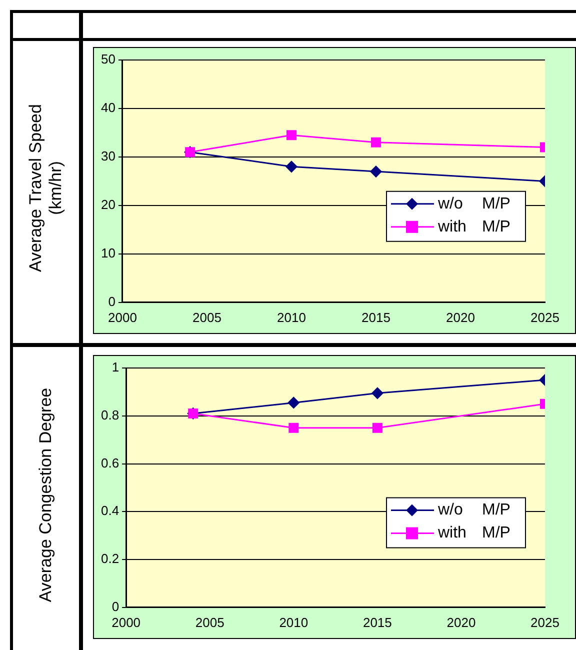 Image resolution: width=576 pixels, height=650 pixels. What do you see at coordinates (108, 204) in the screenshot?
I see `y-tick-label: 20` at bounding box center [108, 204].